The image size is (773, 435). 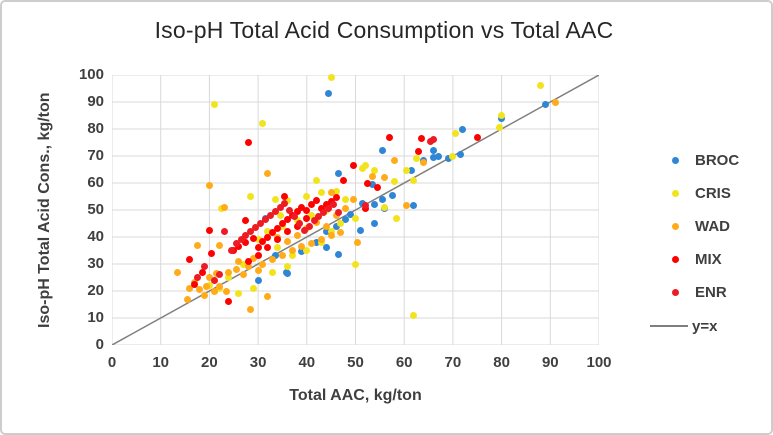 What do you see at coordinates (95, 317) in the screenshot?
I see `y-tick-label: 10` at bounding box center [95, 317].